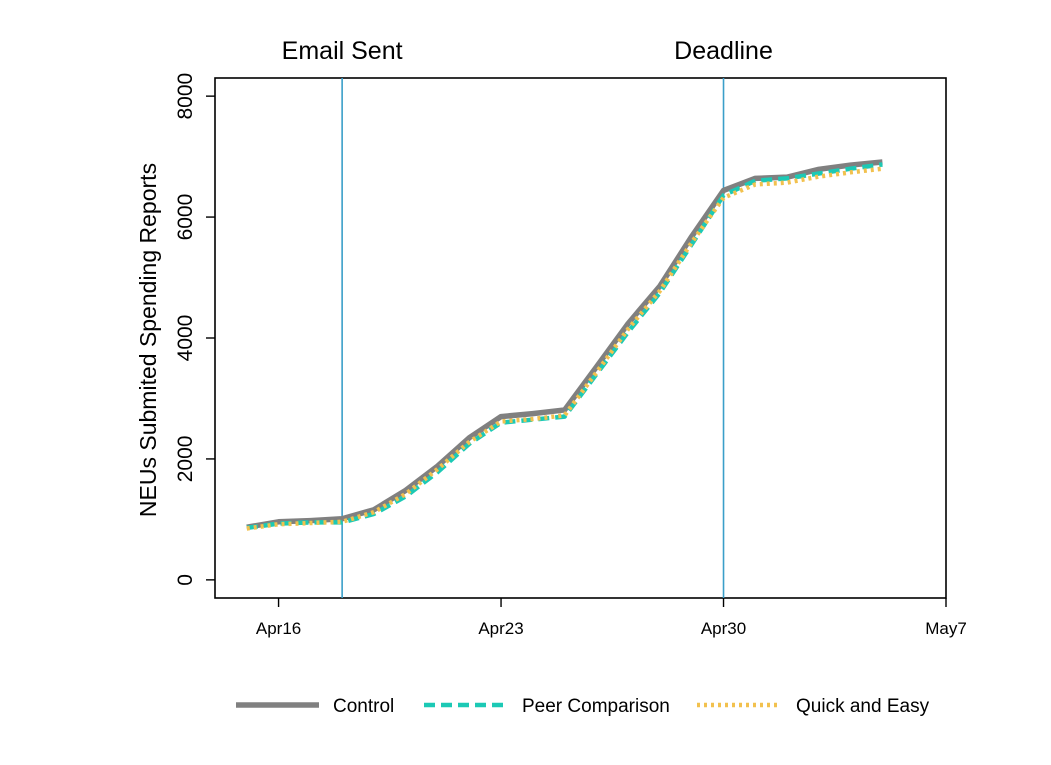 Image resolution: width=1051 pixels, height=765 pixels. What do you see at coordinates (723, 51) in the screenshot?
I see `reference-line-label-1: Deadline` at bounding box center [723, 51].